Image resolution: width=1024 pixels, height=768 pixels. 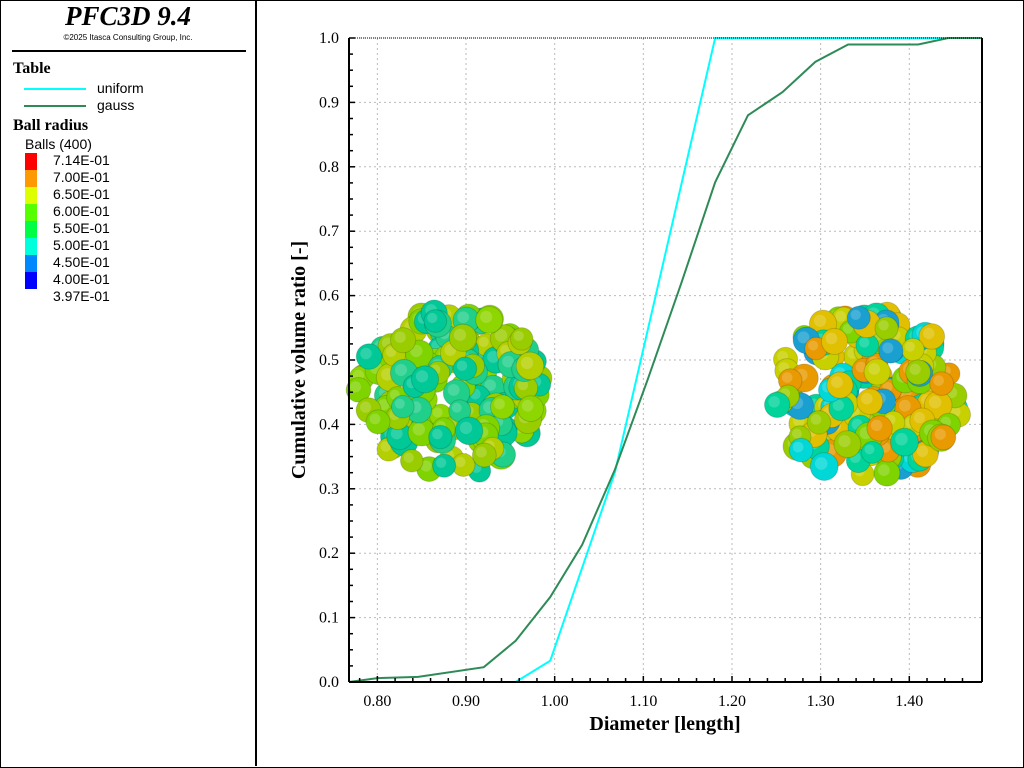 What do you see at coordinates (329, 38) in the screenshot?
I see `y-tick-label: 1.0` at bounding box center [329, 38].